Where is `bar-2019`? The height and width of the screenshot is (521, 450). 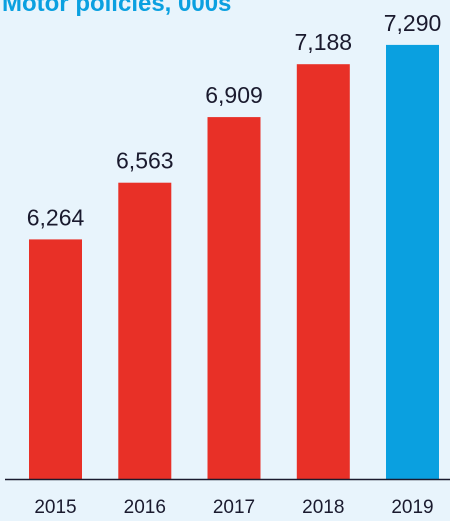
bar-2019 is located at coordinates (412, 262).